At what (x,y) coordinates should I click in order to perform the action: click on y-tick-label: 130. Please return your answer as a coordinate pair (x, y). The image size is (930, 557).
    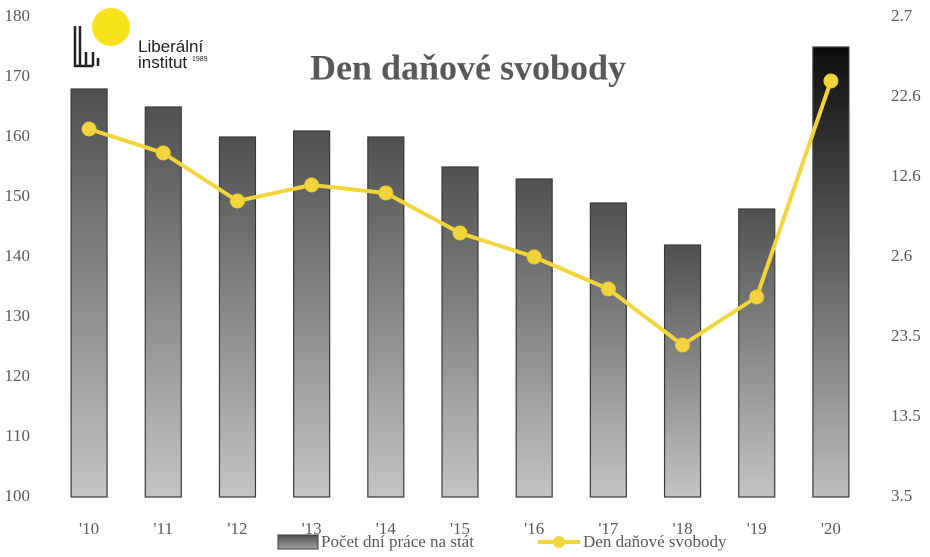
    Looking at the image, I should click on (18, 315).